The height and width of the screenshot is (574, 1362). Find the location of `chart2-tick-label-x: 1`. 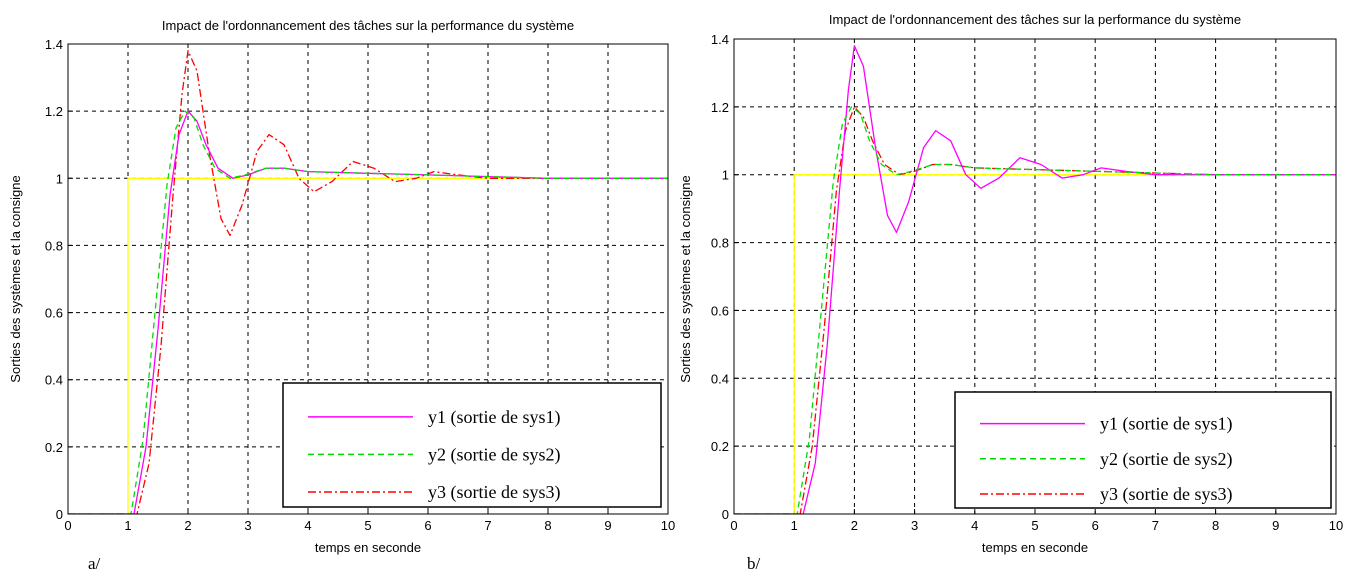

chart2-tick-label-x: 1 is located at coordinates (794, 525).